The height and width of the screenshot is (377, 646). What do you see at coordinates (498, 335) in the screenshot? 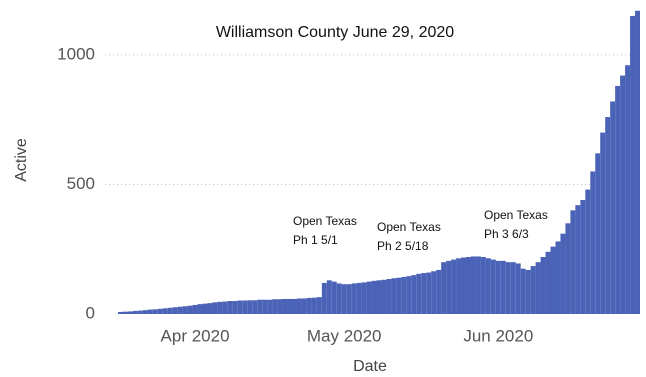
I see `x-tick-label: Jun 2020` at bounding box center [498, 335].